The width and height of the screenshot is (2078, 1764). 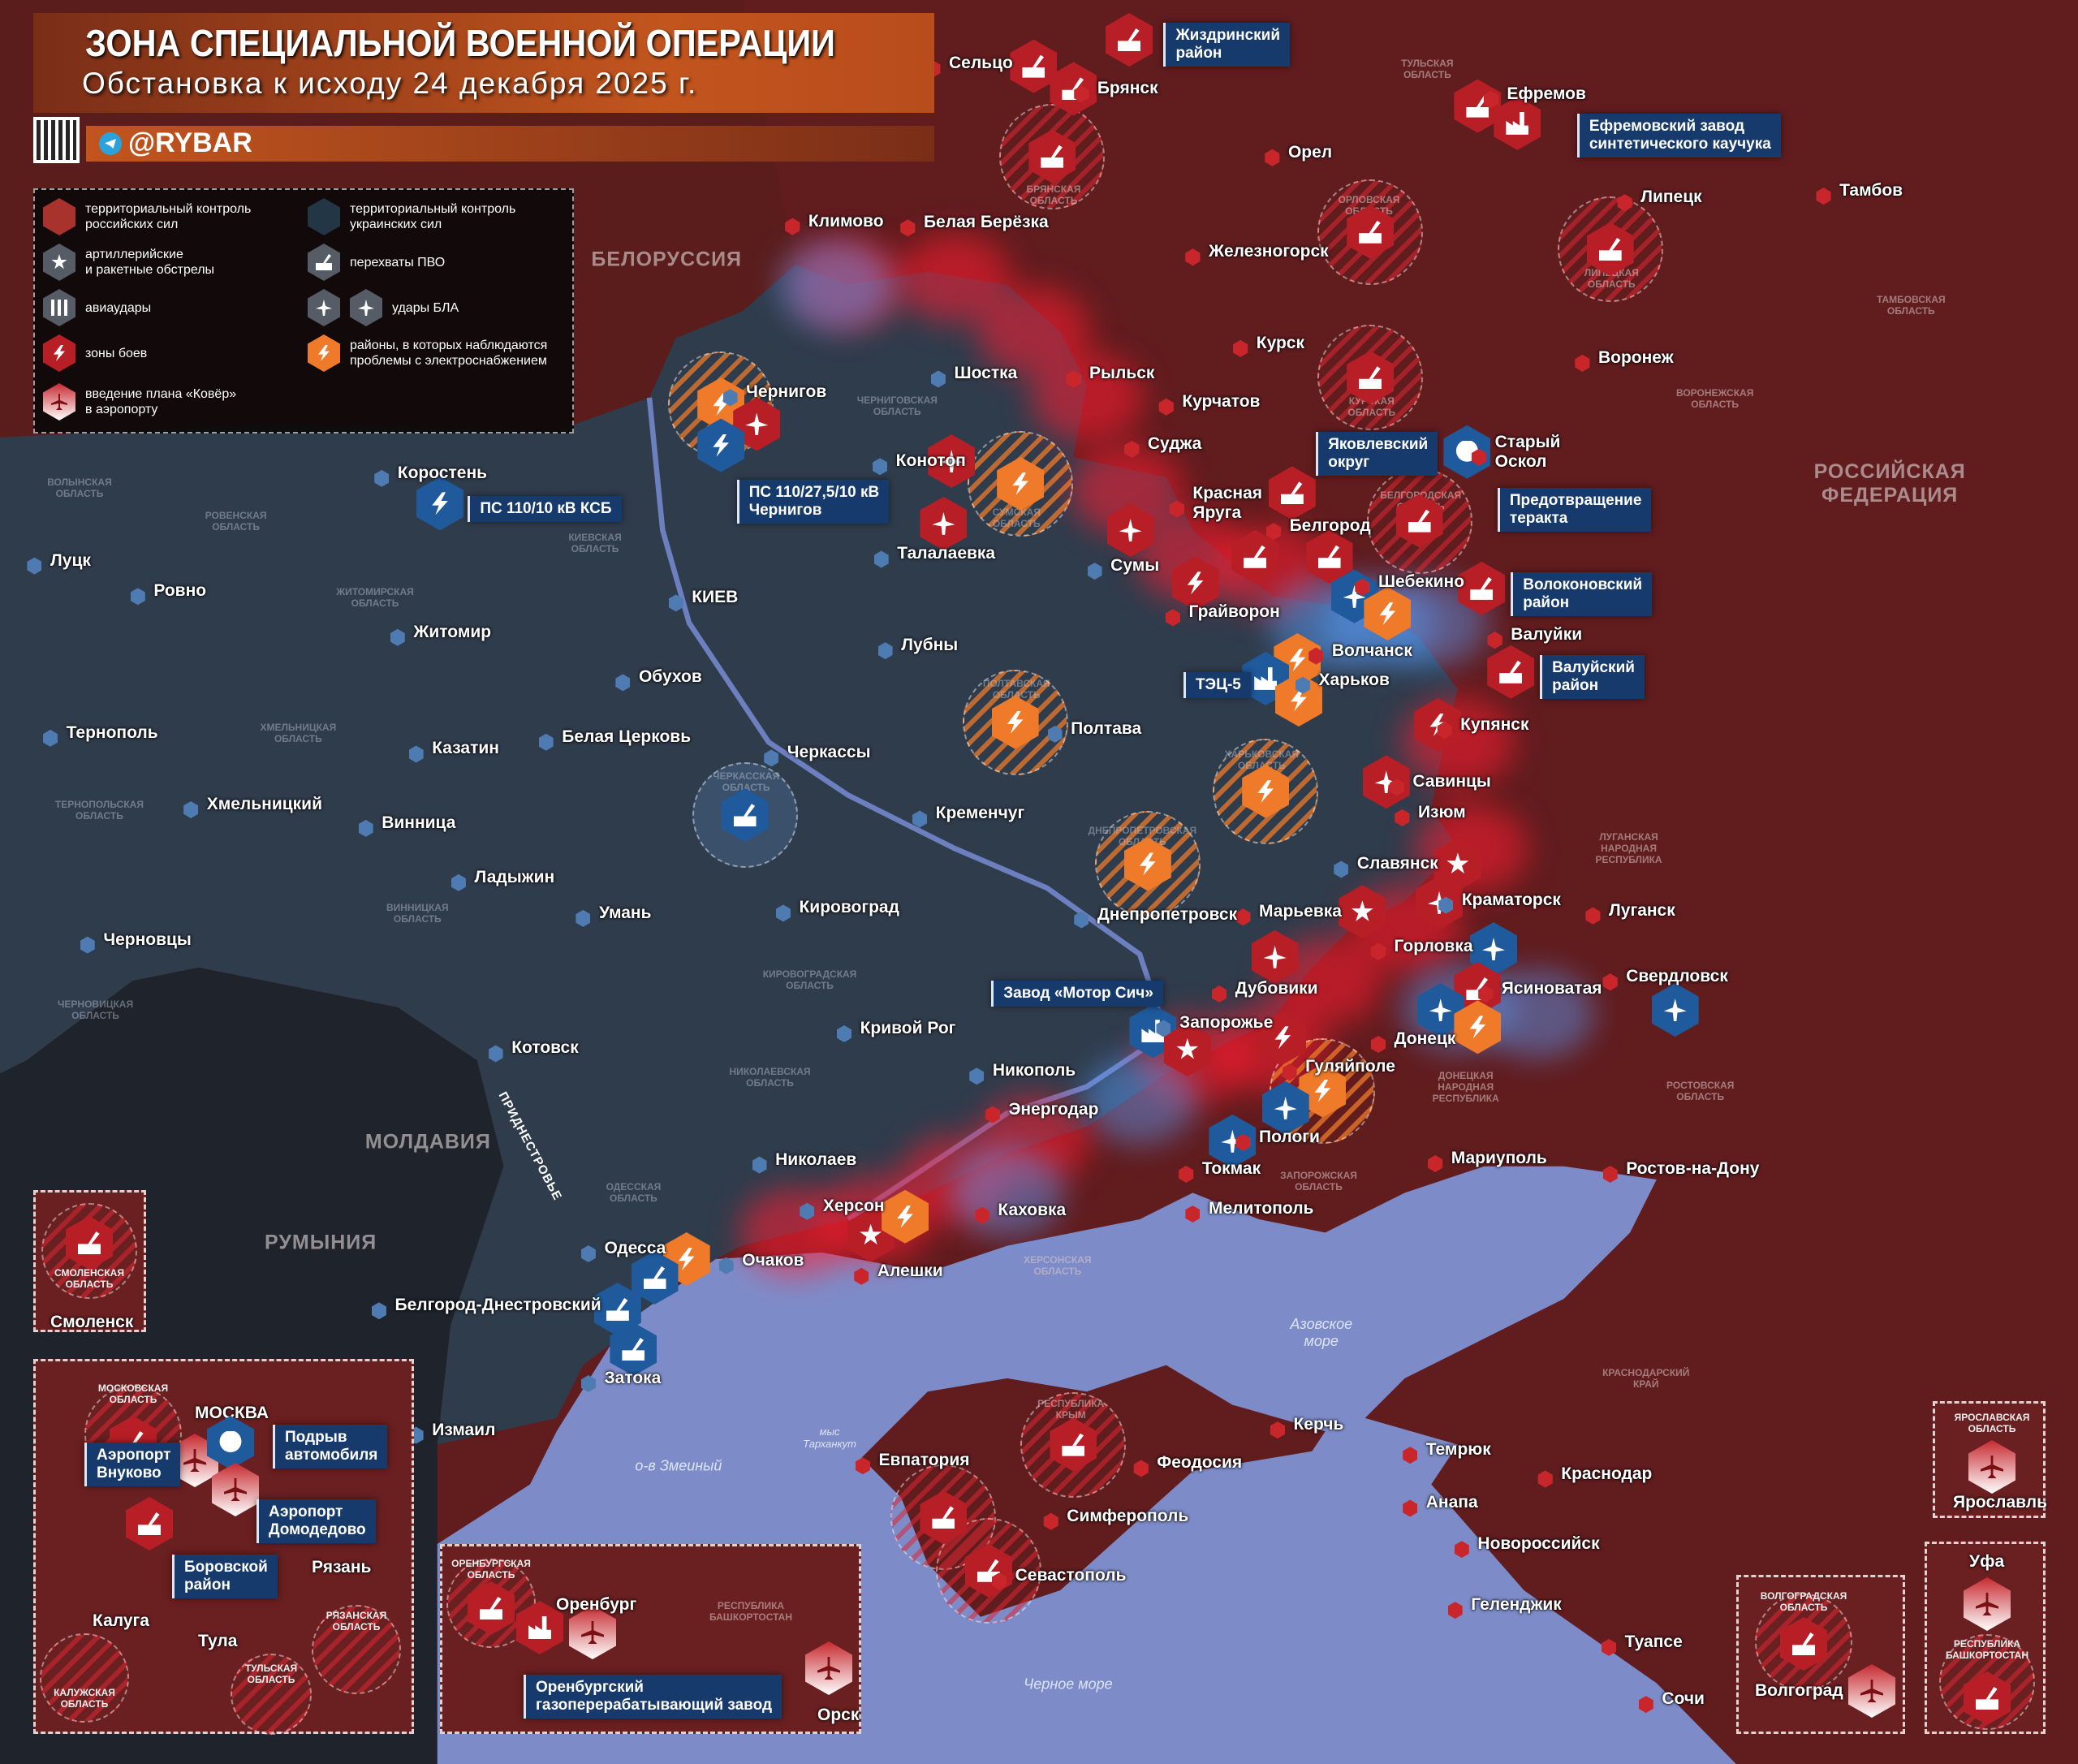 What do you see at coordinates (930, 645) in the screenshot?
I see `city-label: Лубны` at bounding box center [930, 645].